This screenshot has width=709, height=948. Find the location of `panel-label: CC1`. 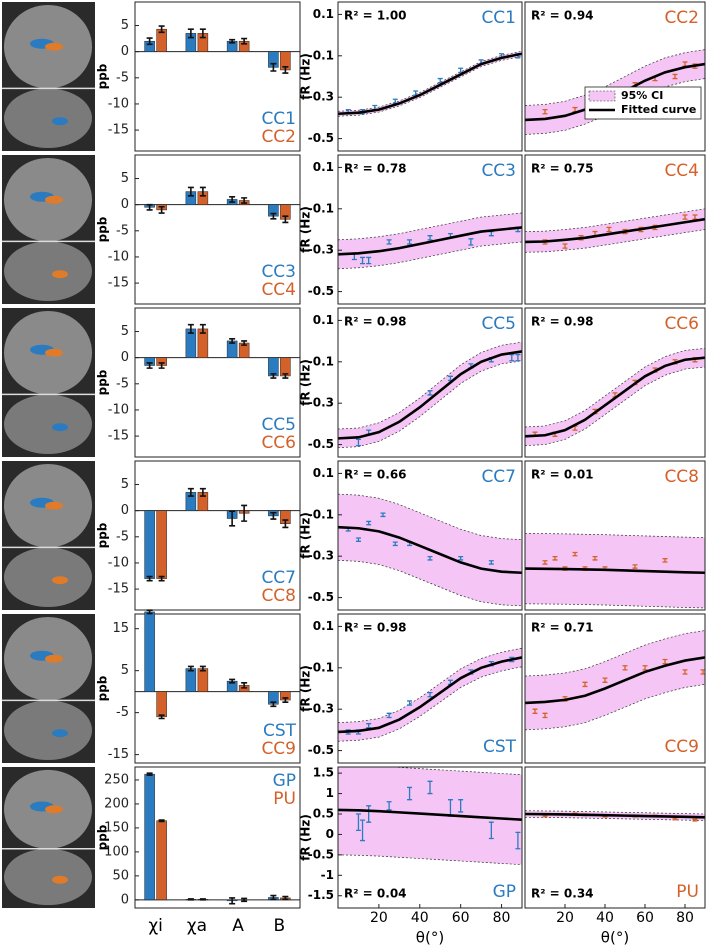

panel-label: CC1 is located at coordinates (498, 18).